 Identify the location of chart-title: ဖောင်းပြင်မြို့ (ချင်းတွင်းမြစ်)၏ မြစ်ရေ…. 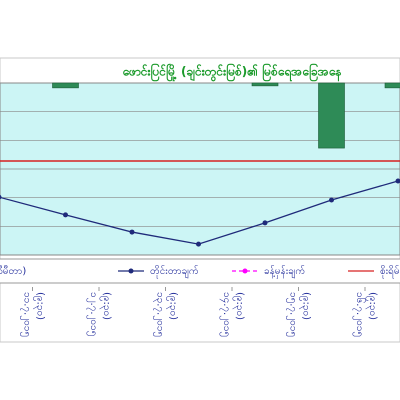
(232, 72).